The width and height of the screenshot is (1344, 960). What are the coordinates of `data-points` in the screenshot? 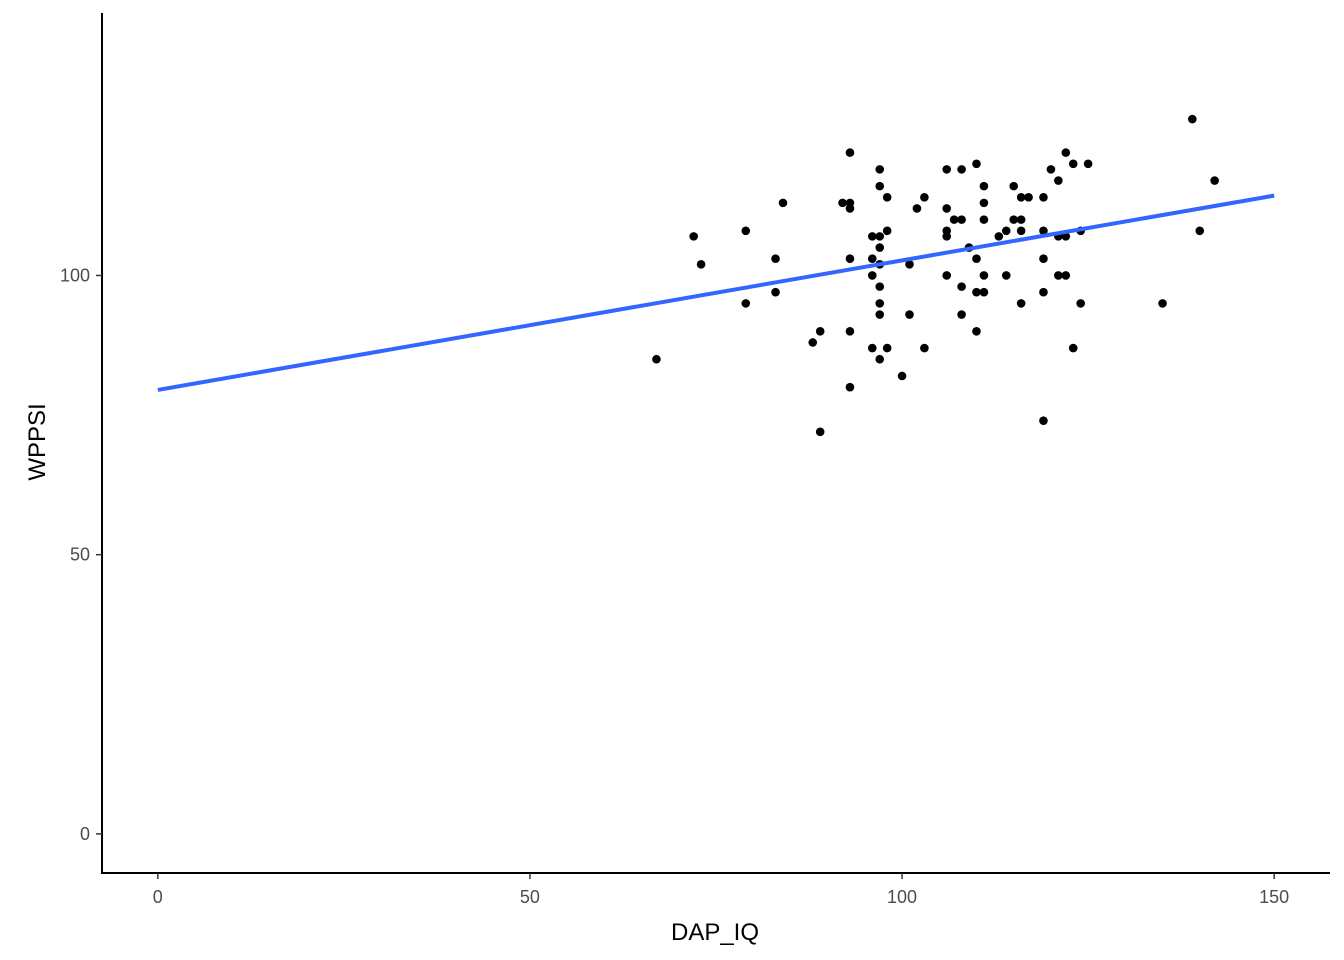 It's located at (935, 275).